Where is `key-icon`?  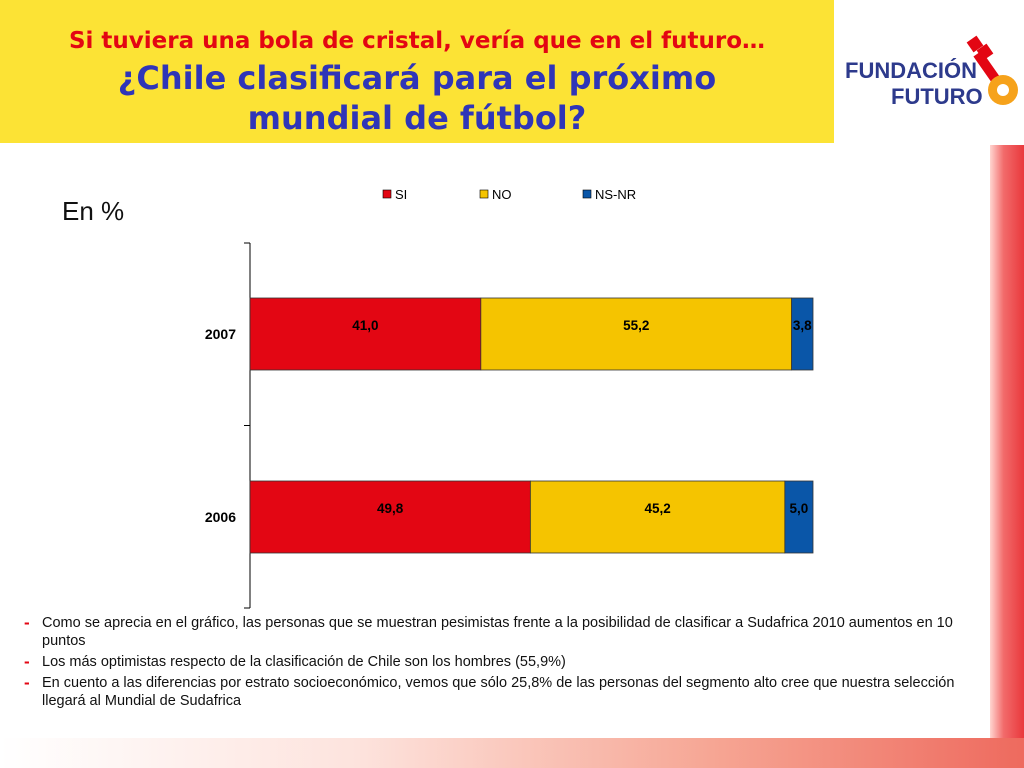 key-icon is located at coordinates (992, 70).